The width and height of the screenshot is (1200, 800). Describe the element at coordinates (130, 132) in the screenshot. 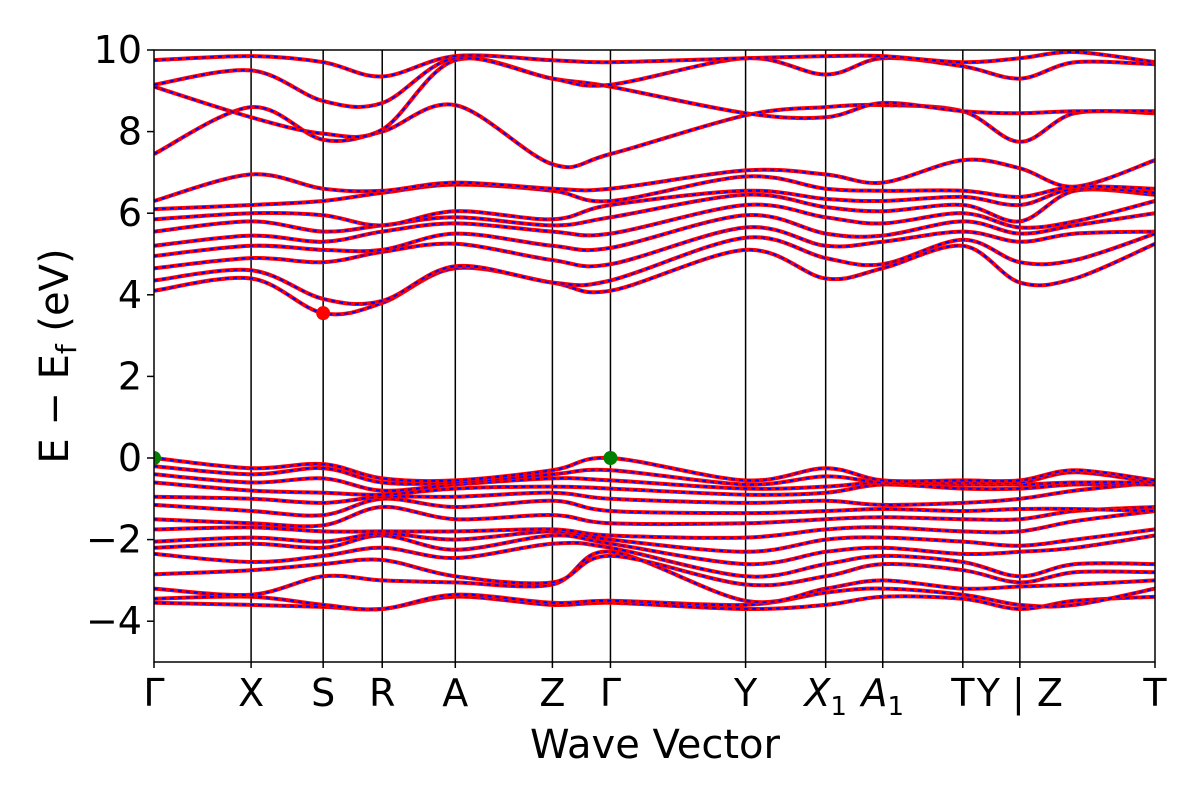

I see `y-tick-label: 8` at that location.